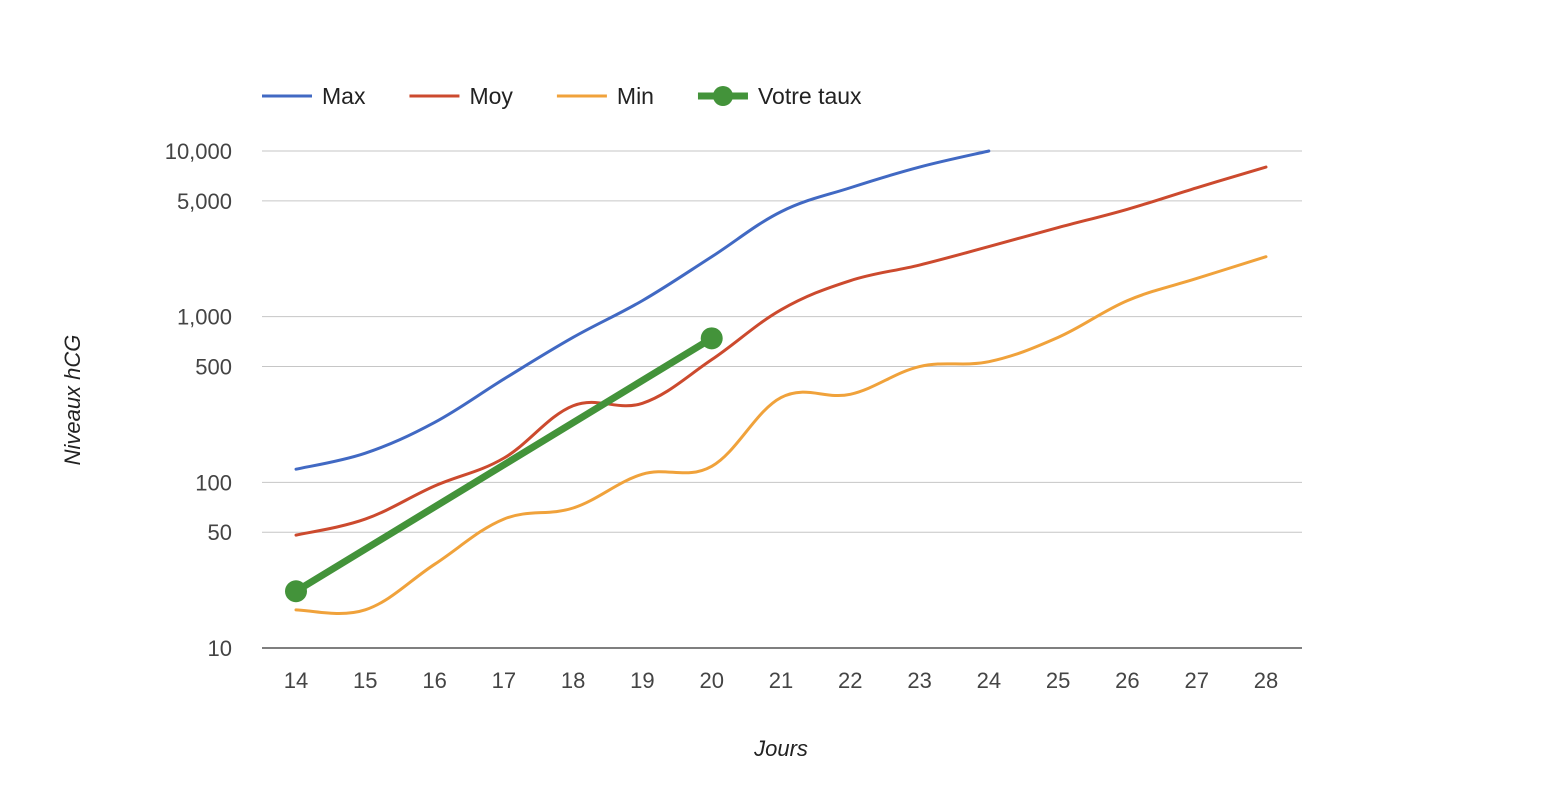 The image size is (1560, 801). I want to click on x-axis-ticks: 14 15 16 17 18 19 20 21 22 23 24 25 26 27 28, so click(781, 680).